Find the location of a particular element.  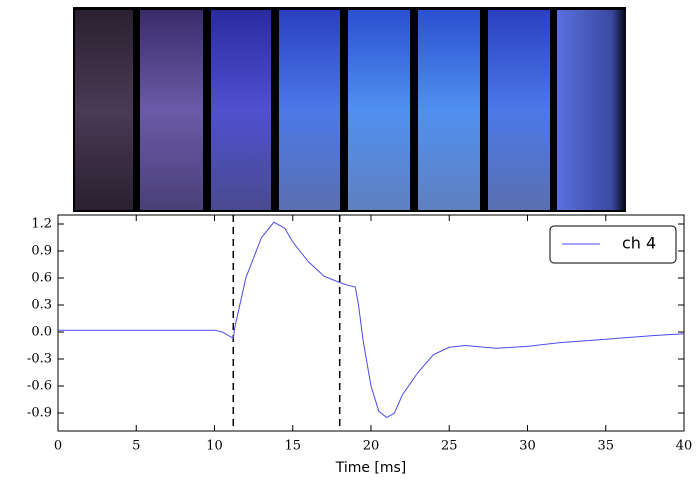

legend-label: ch 4 is located at coordinates (639, 243).